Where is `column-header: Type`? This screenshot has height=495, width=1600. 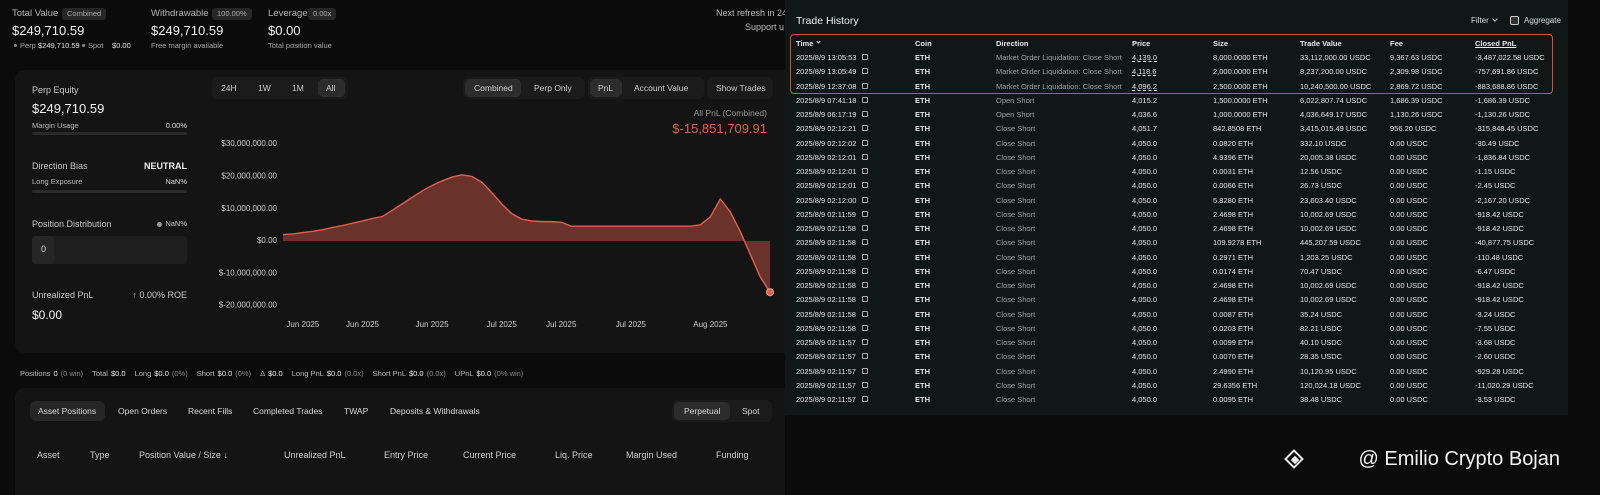
column-header: Type is located at coordinates (100, 455).